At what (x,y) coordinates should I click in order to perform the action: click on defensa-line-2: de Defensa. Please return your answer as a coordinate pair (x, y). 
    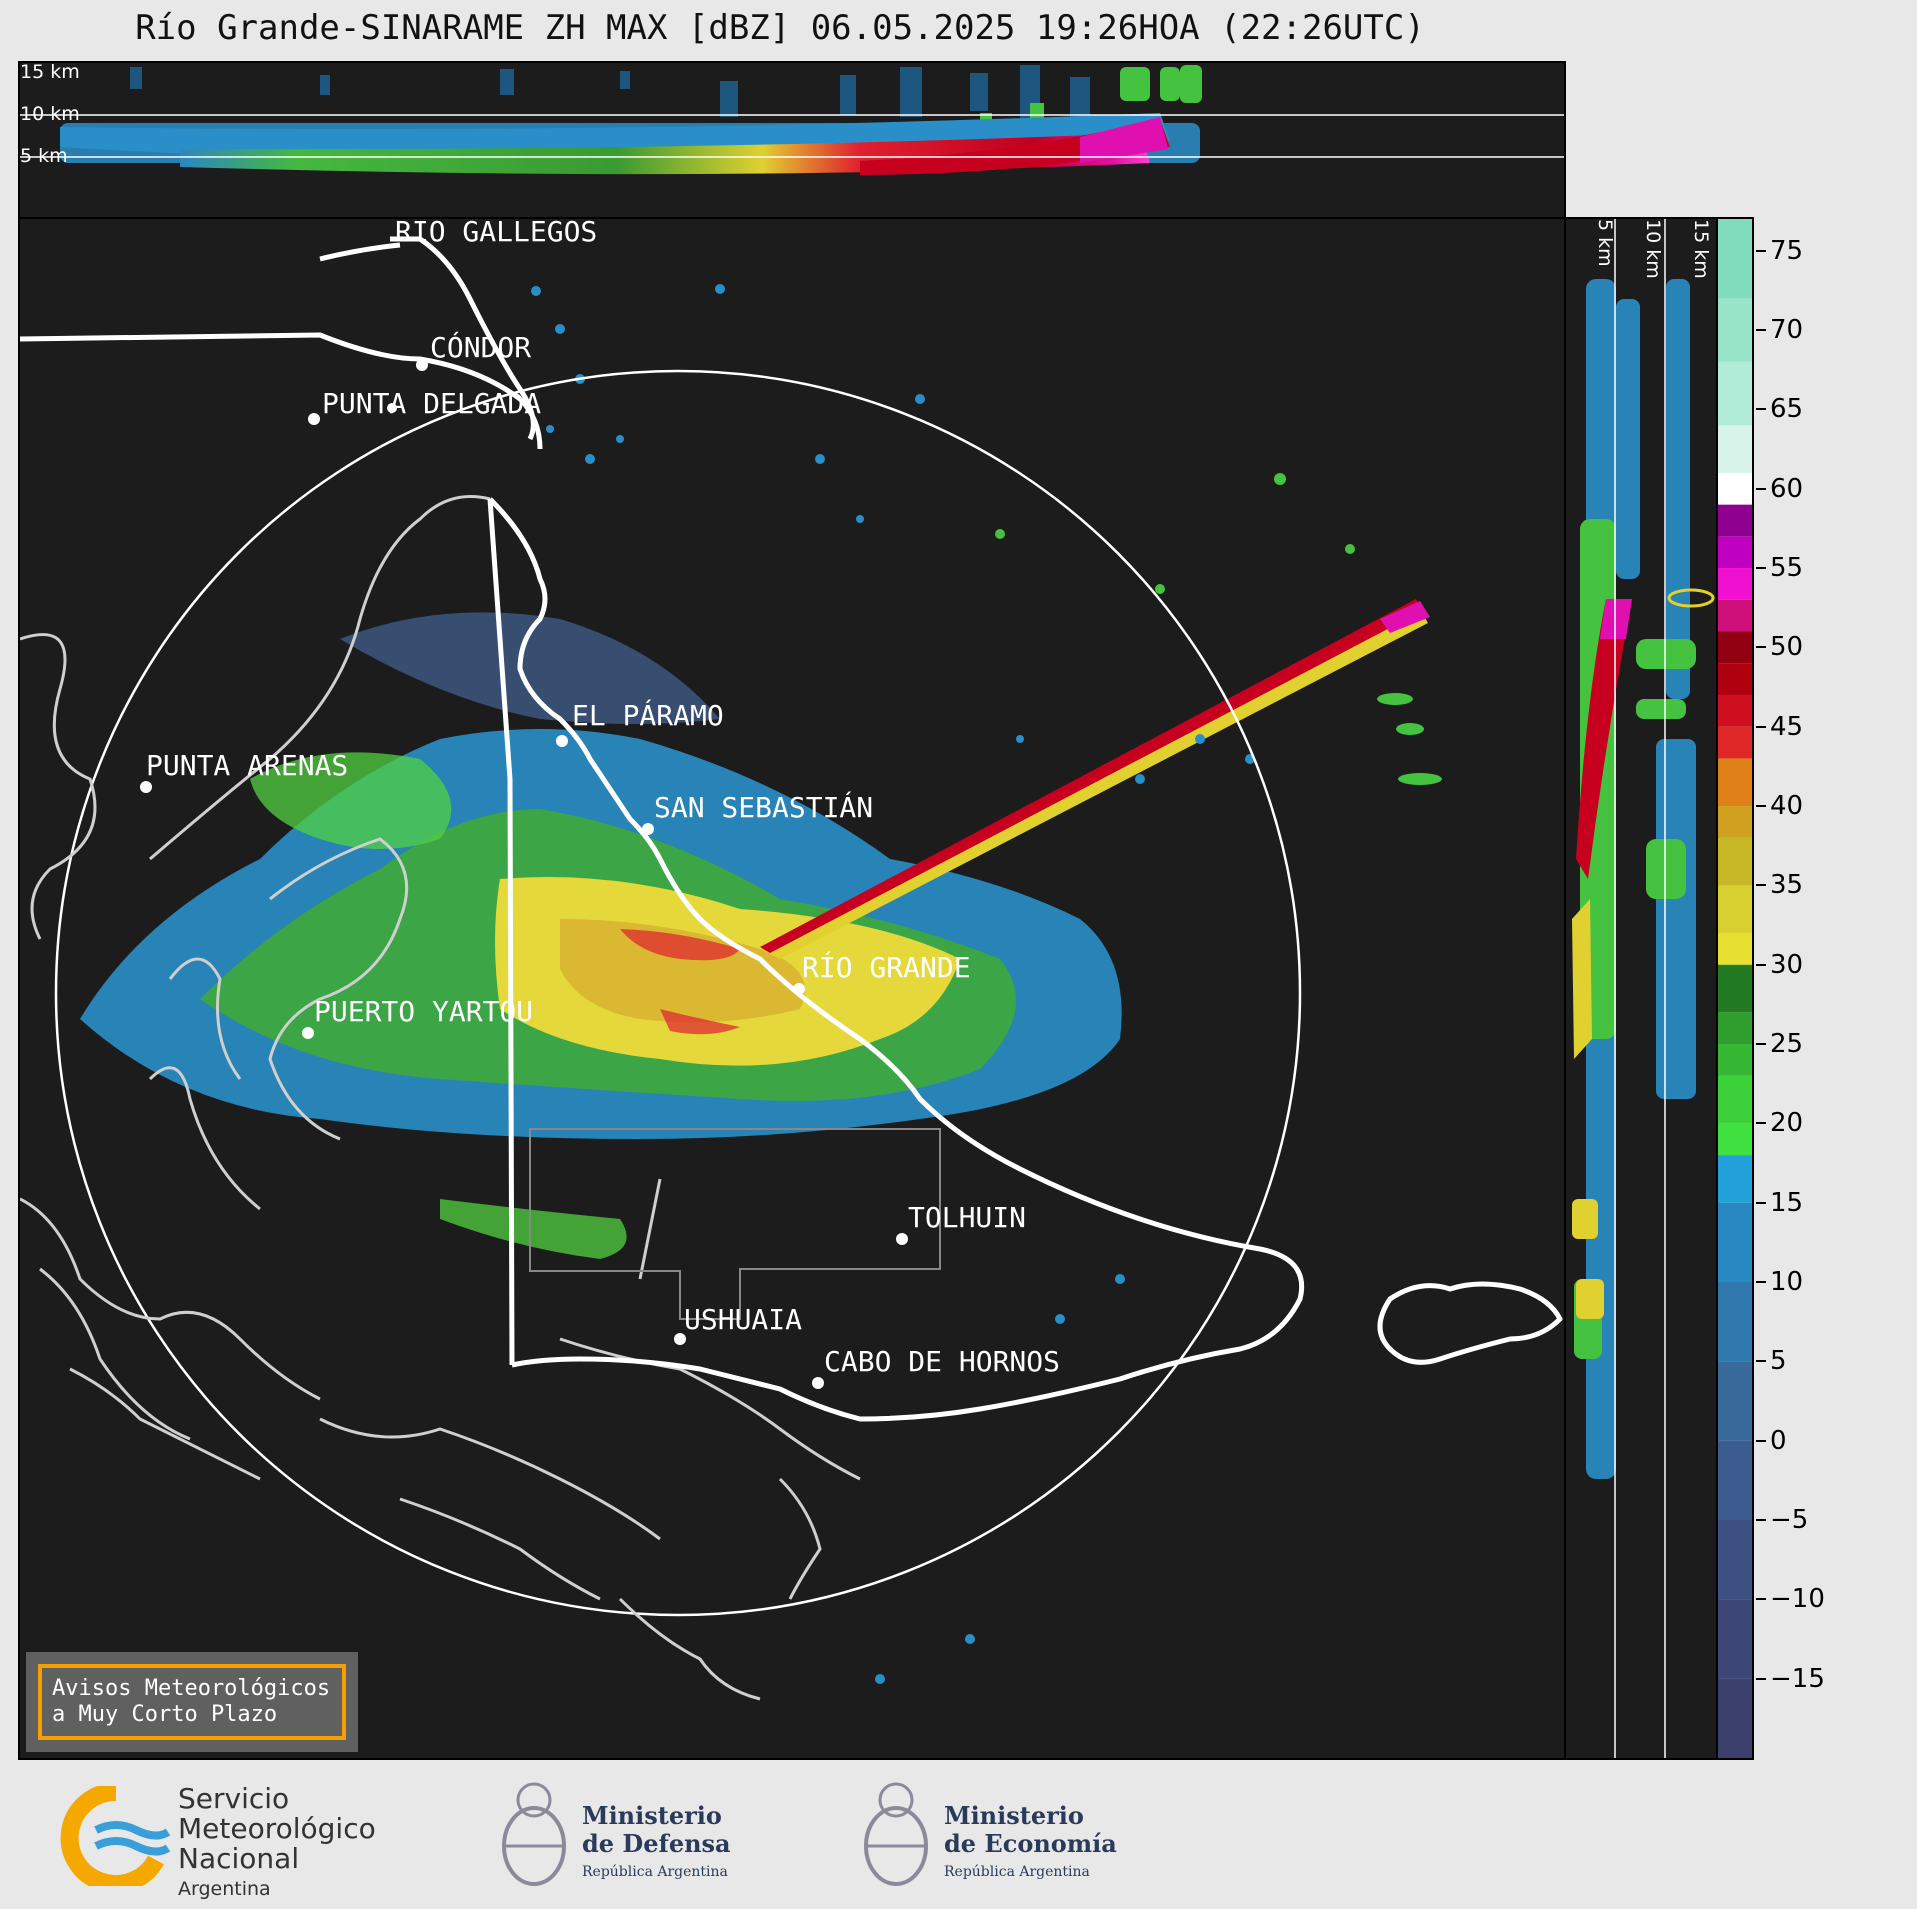
    Looking at the image, I should click on (656, 1843).